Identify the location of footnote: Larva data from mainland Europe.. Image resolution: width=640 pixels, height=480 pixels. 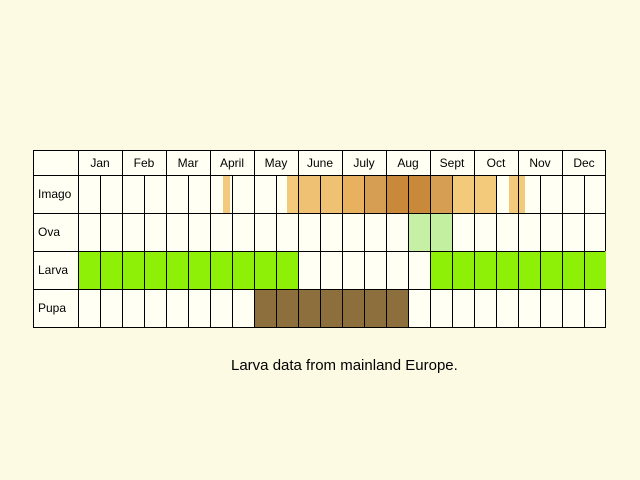
(344, 365).